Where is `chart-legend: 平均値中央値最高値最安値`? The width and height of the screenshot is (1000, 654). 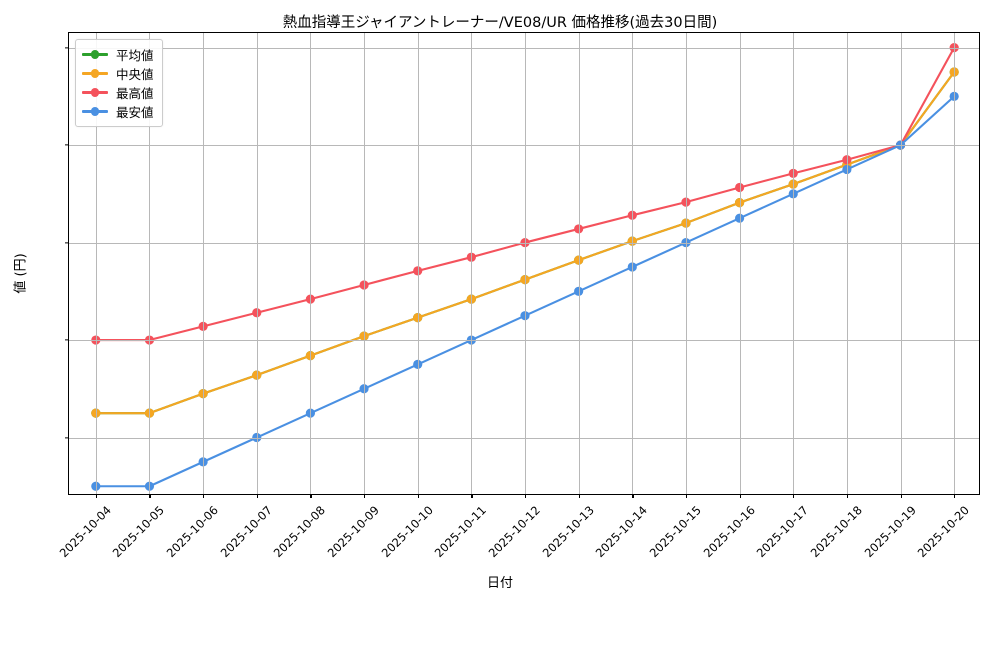
chart-legend: 平均値中央値最高値最安値 is located at coordinates (119, 83).